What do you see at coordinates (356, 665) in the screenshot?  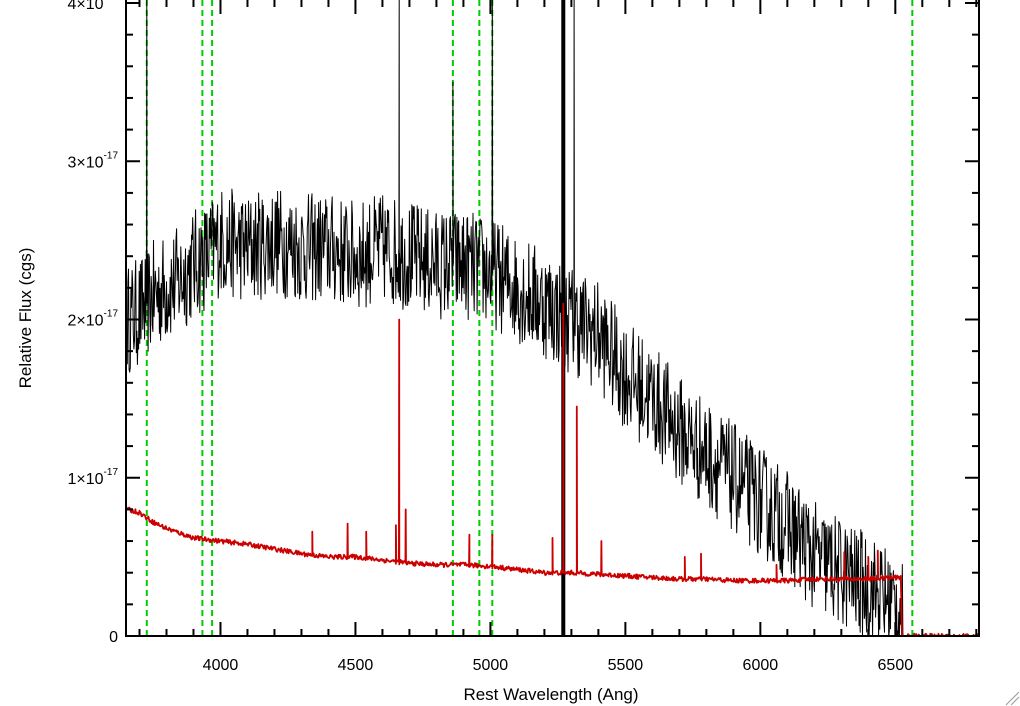 I see `x-tick-label: 4500` at bounding box center [356, 665].